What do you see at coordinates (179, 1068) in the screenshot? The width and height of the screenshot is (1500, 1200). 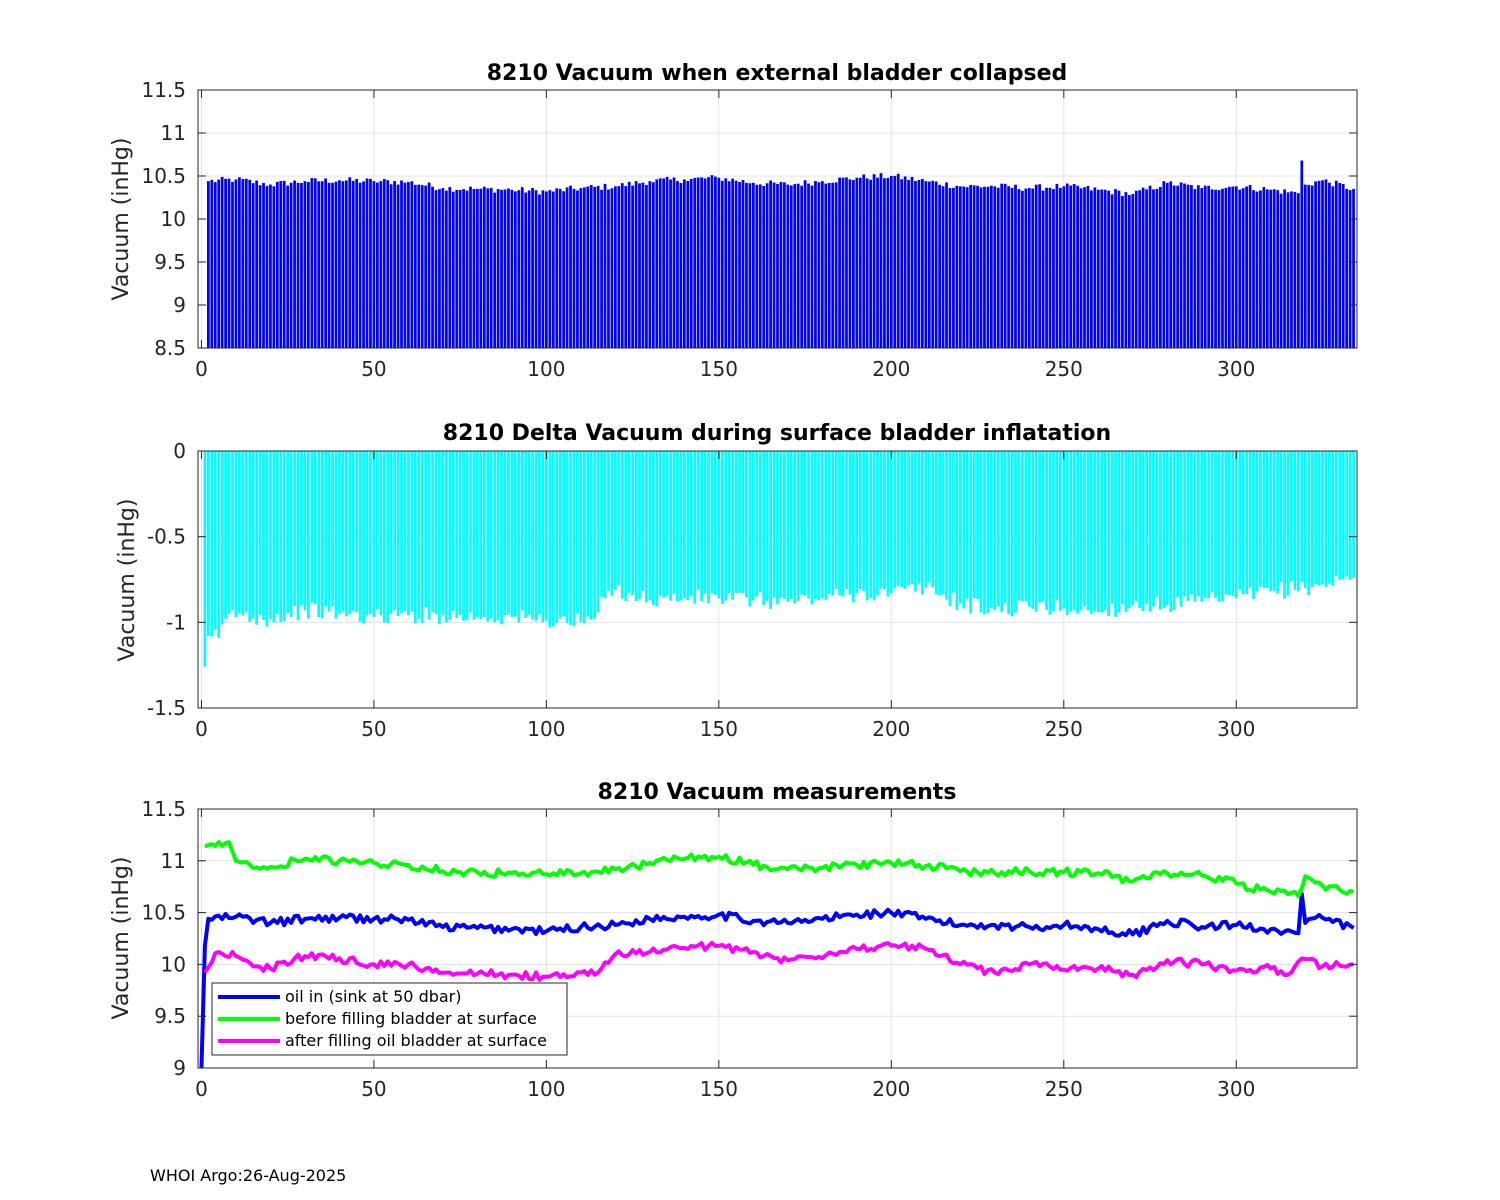 I see `y-tick-label: 9` at bounding box center [179, 1068].